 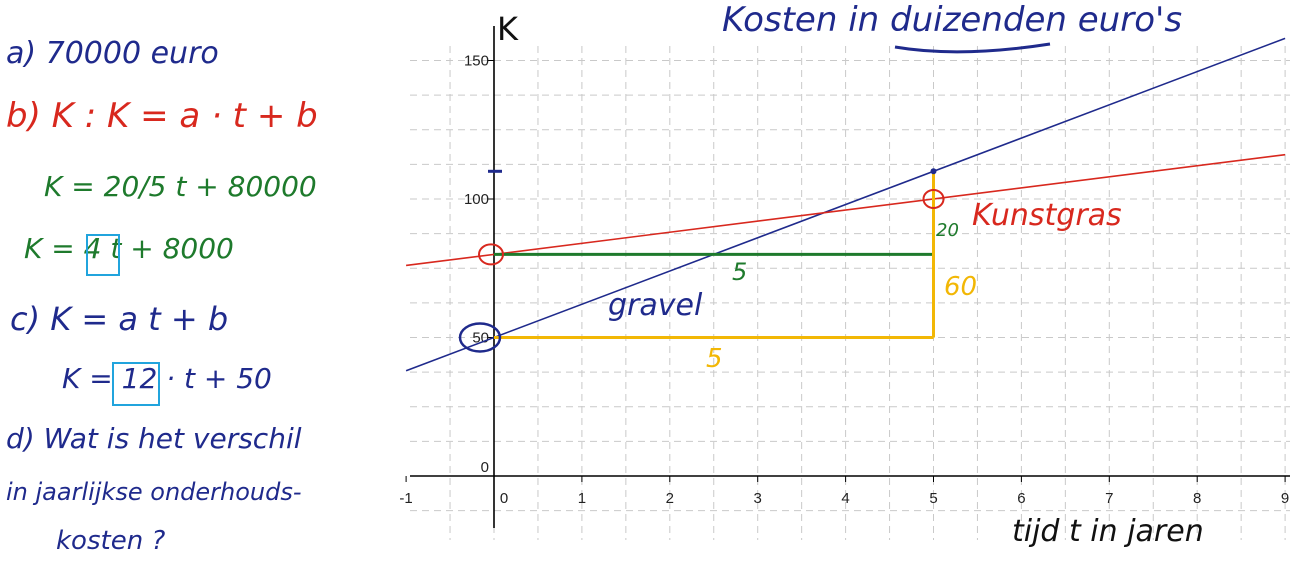 What do you see at coordinates (952, 20) in the screenshot?
I see `graph-title: Kosten in duizenden euro's` at bounding box center [952, 20].